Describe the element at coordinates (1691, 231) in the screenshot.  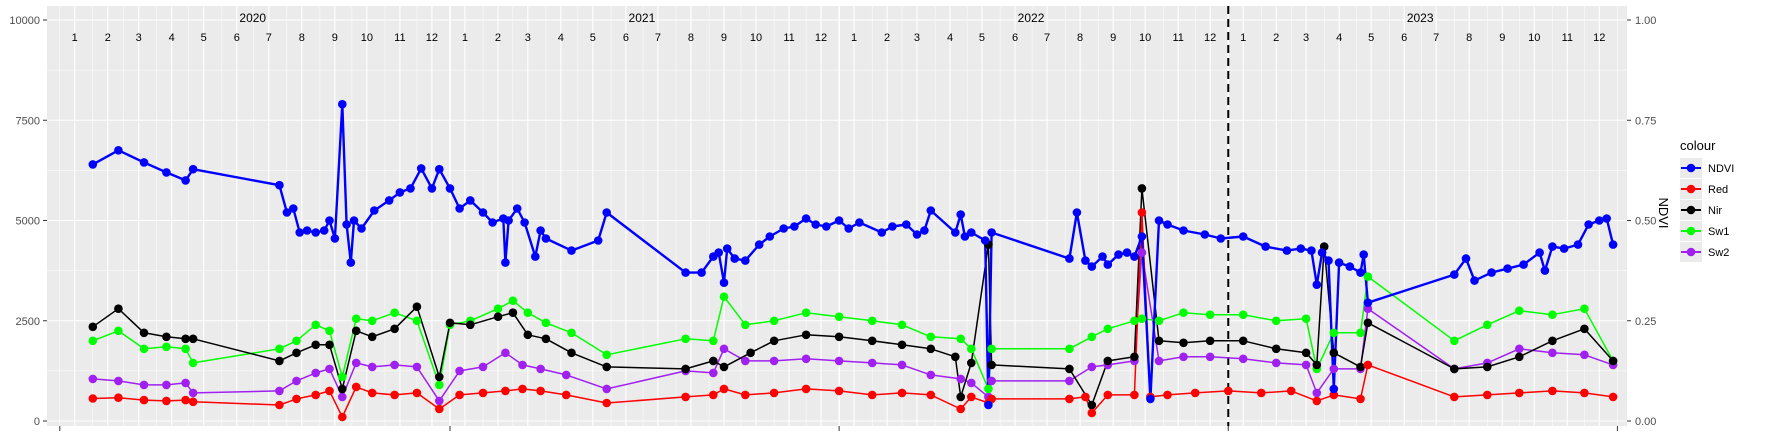
I see `legend-key-point-sw1` at that location.